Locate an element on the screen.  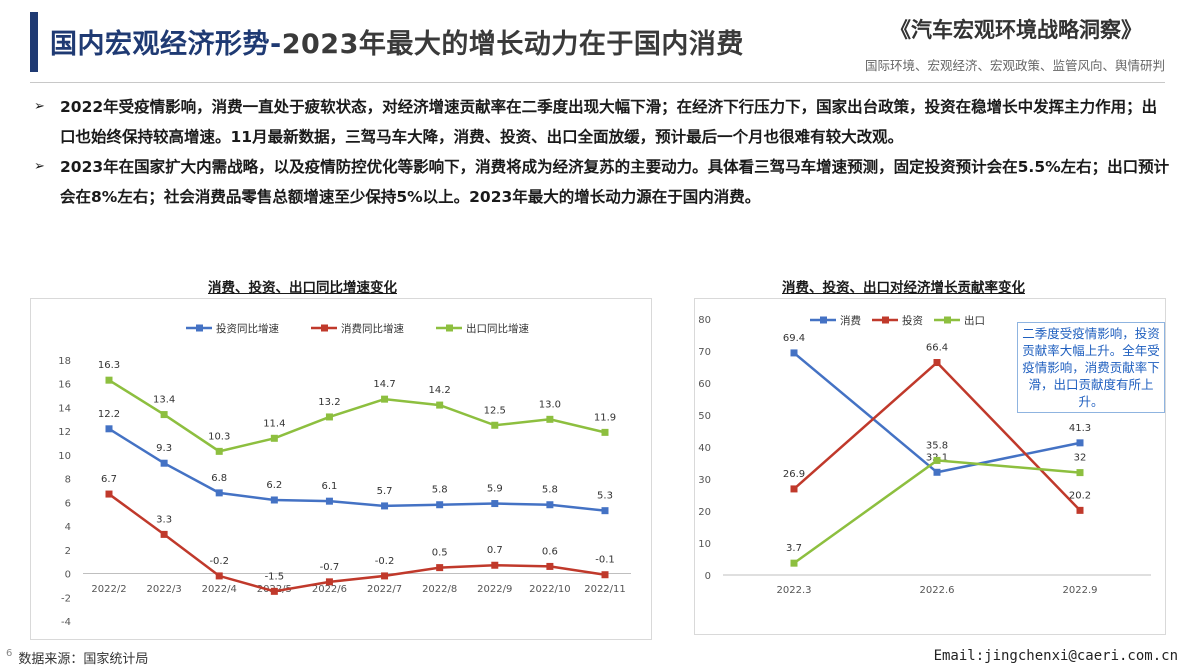
y-tick-label: 12 is located at coordinates (64, 432).